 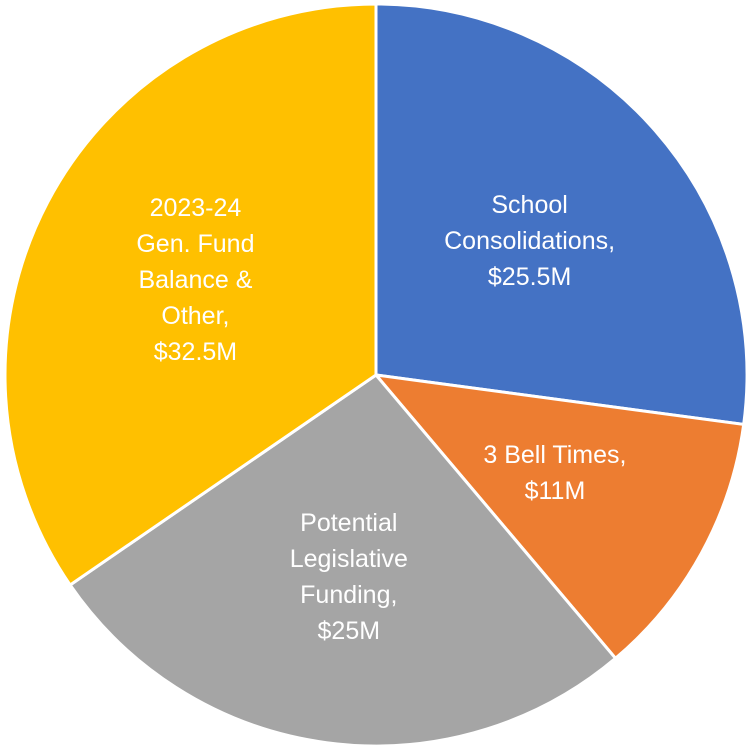 What do you see at coordinates (530, 222) in the screenshot?
I see `category-label: School Consolidations,` at bounding box center [530, 222].